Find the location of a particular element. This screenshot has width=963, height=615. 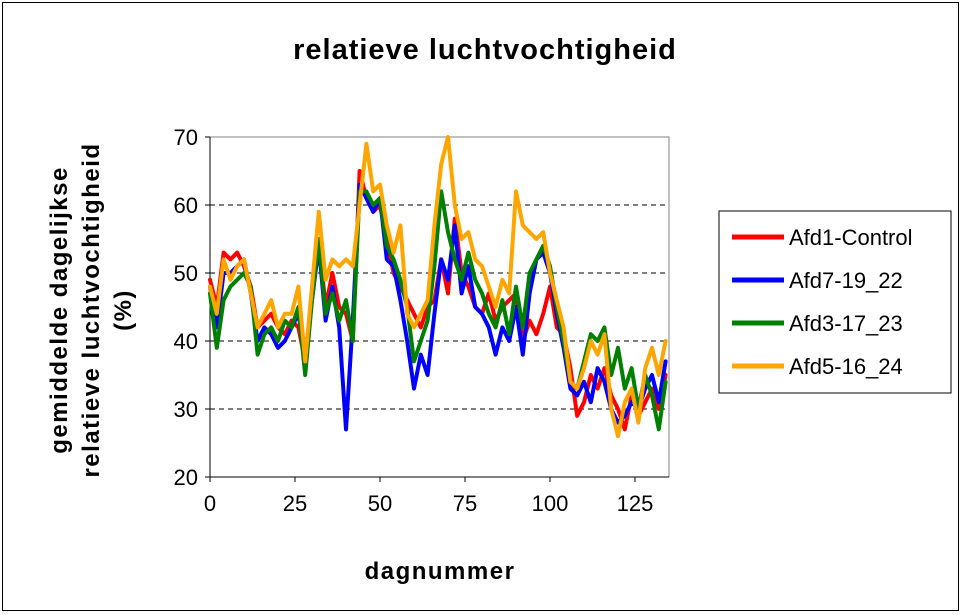

y-axis-label-line-1: gemiddelde dagelijkse is located at coordinates (59, 310).